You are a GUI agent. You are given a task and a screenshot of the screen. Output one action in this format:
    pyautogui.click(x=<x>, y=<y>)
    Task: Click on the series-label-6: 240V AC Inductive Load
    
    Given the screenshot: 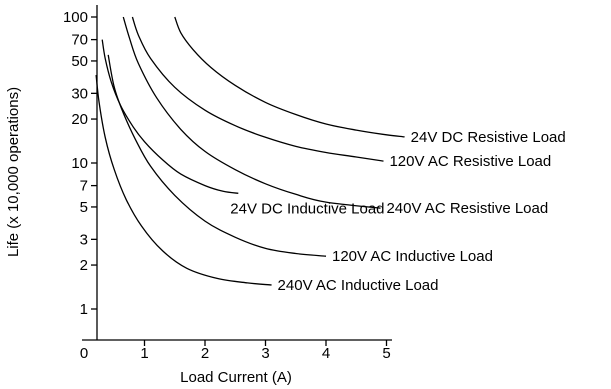 What is the action you would take?
    pyautogui.click(x=358, y=285)
    